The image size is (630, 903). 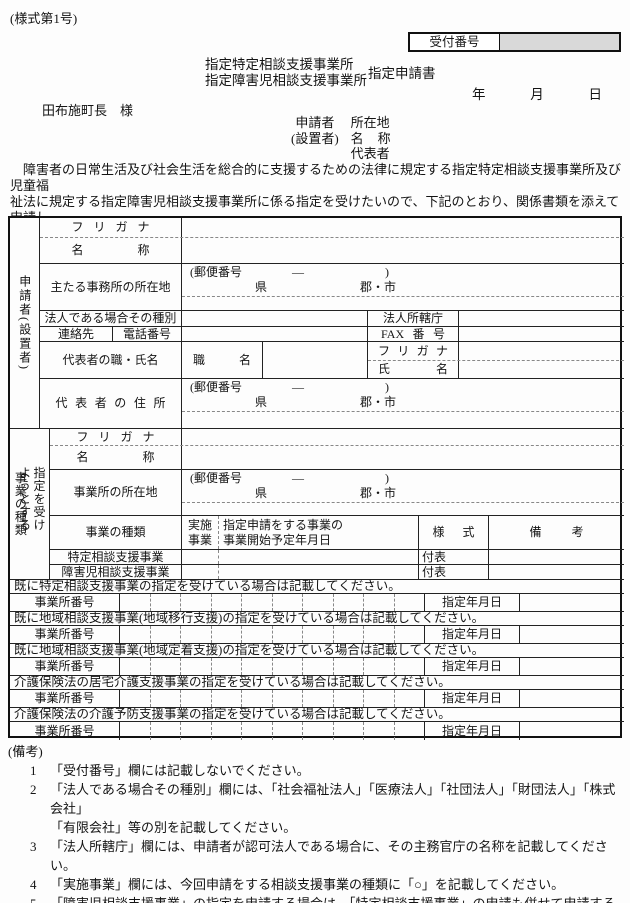 I want to click on applicant-name-field, so click(x=403, y=250).